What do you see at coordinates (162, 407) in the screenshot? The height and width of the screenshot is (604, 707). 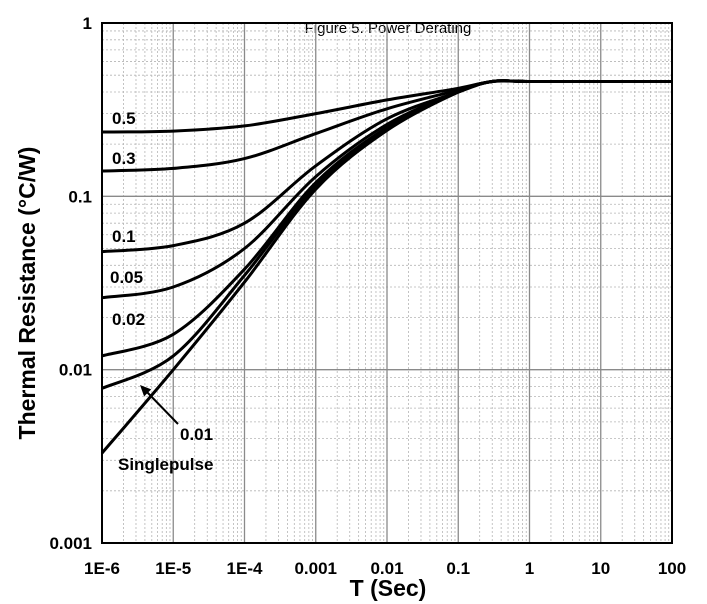 I see `annotation-arrow` at bounding box center [162, 407].